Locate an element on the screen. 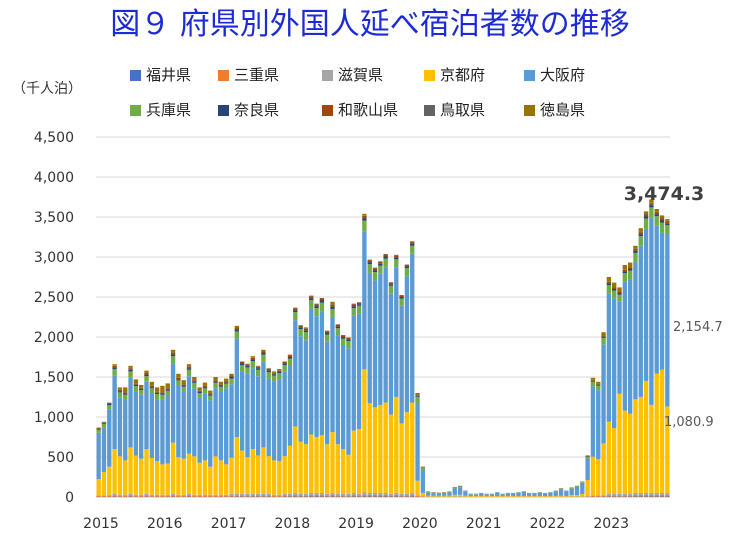 The height and width of the screenshot is (547, 740). x-tick-label: 2015 is located at coordinates (101, 524).